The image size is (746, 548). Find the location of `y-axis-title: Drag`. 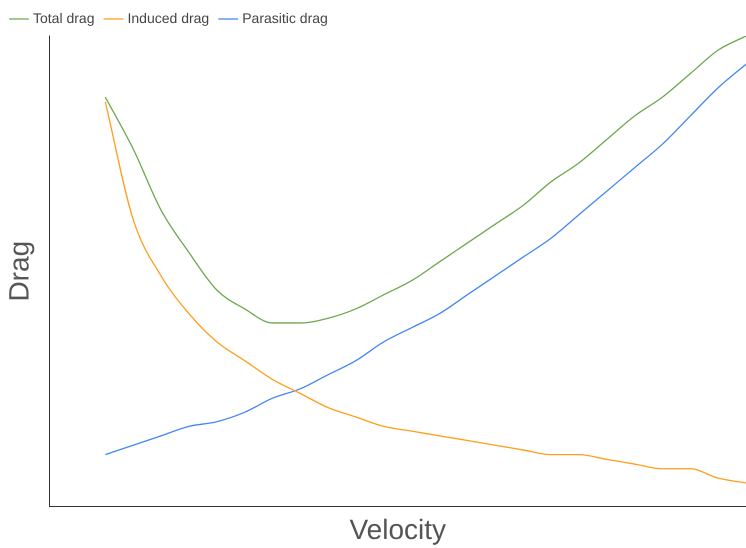

y-axis-title: Drag is located at coordinates (19, 271).